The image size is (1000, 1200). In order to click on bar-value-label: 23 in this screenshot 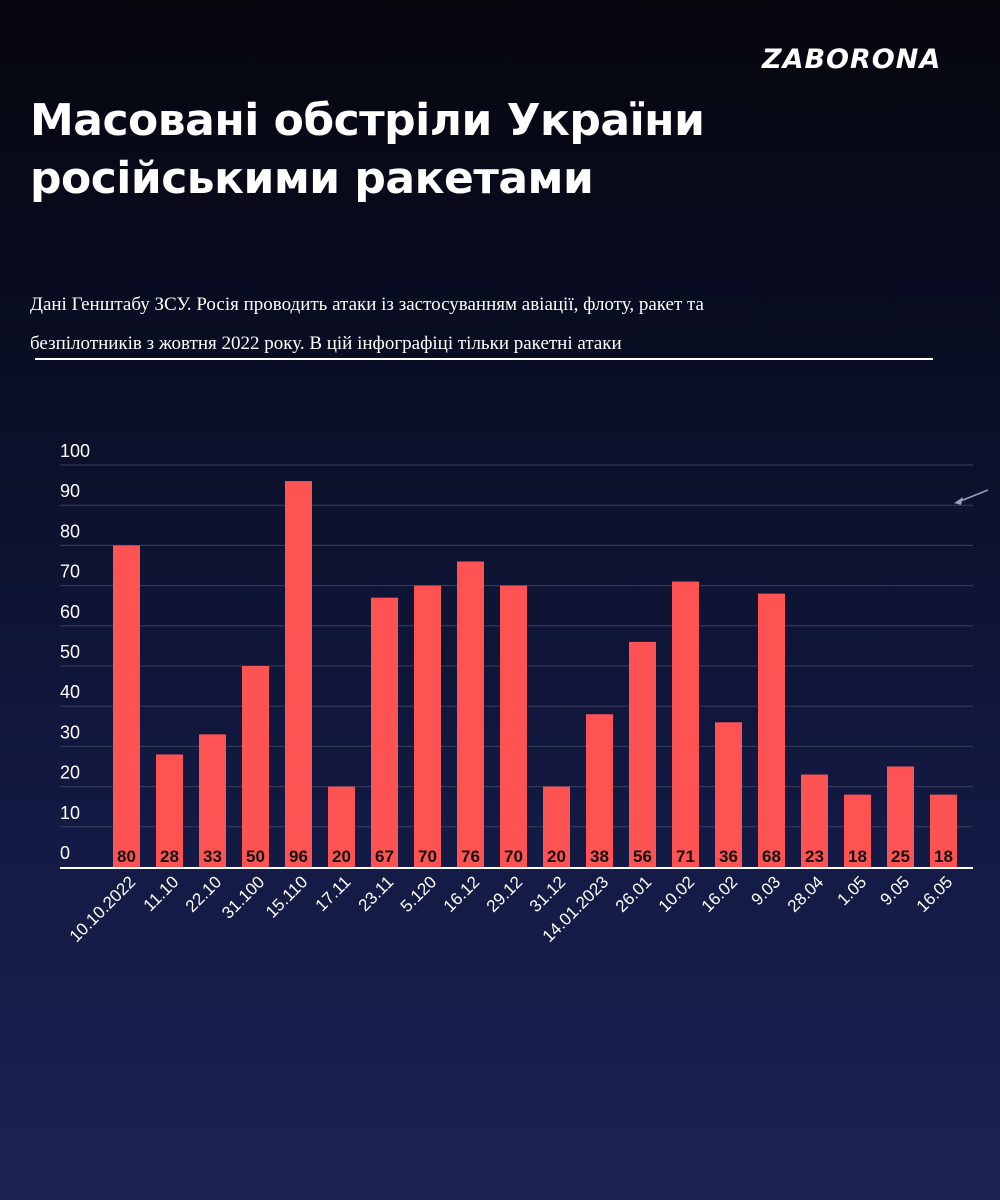, I will do `click(814, 856)`.